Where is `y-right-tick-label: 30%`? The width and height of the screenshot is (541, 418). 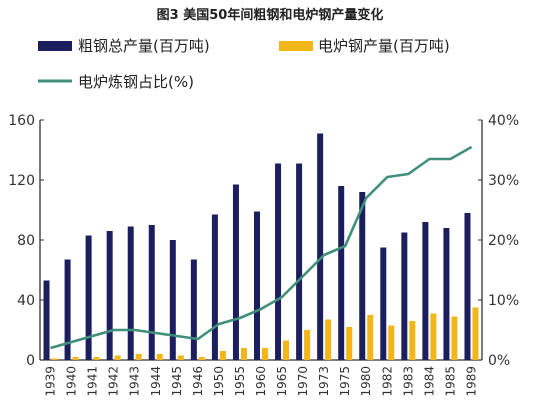
y-right-tick-label: 30% is located at coordinates (503, 181).